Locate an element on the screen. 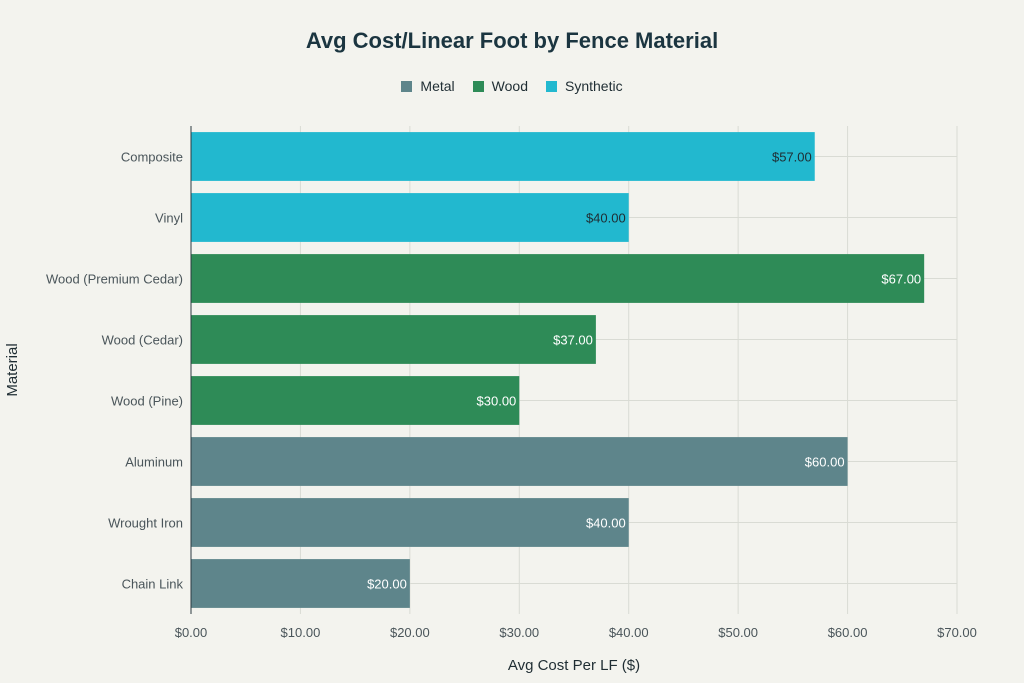 This screenshot has height=683, width=1024. legend-label-metal: Metal is located at coordinates (437, 86).